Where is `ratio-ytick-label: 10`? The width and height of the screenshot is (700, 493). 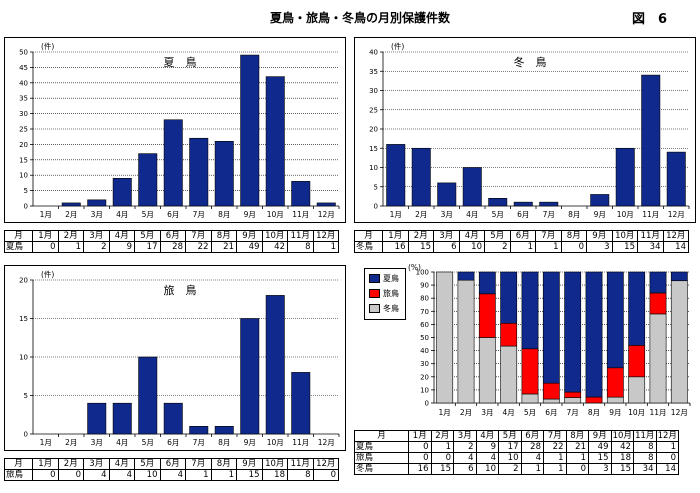 ratio-ytick-label: 10 is located at coordinates (424, 390).